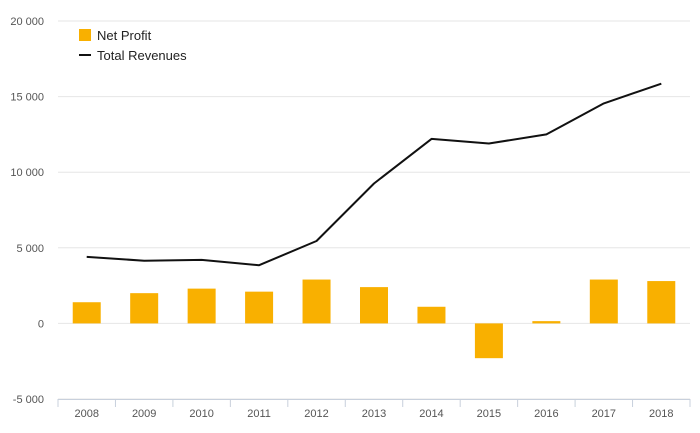 This screenshot has width=700, height=433. What do you see at coordinates (604, 414) in the screenshot?
I see `x-tick-label: 2017` at bounding box center [604, 414].